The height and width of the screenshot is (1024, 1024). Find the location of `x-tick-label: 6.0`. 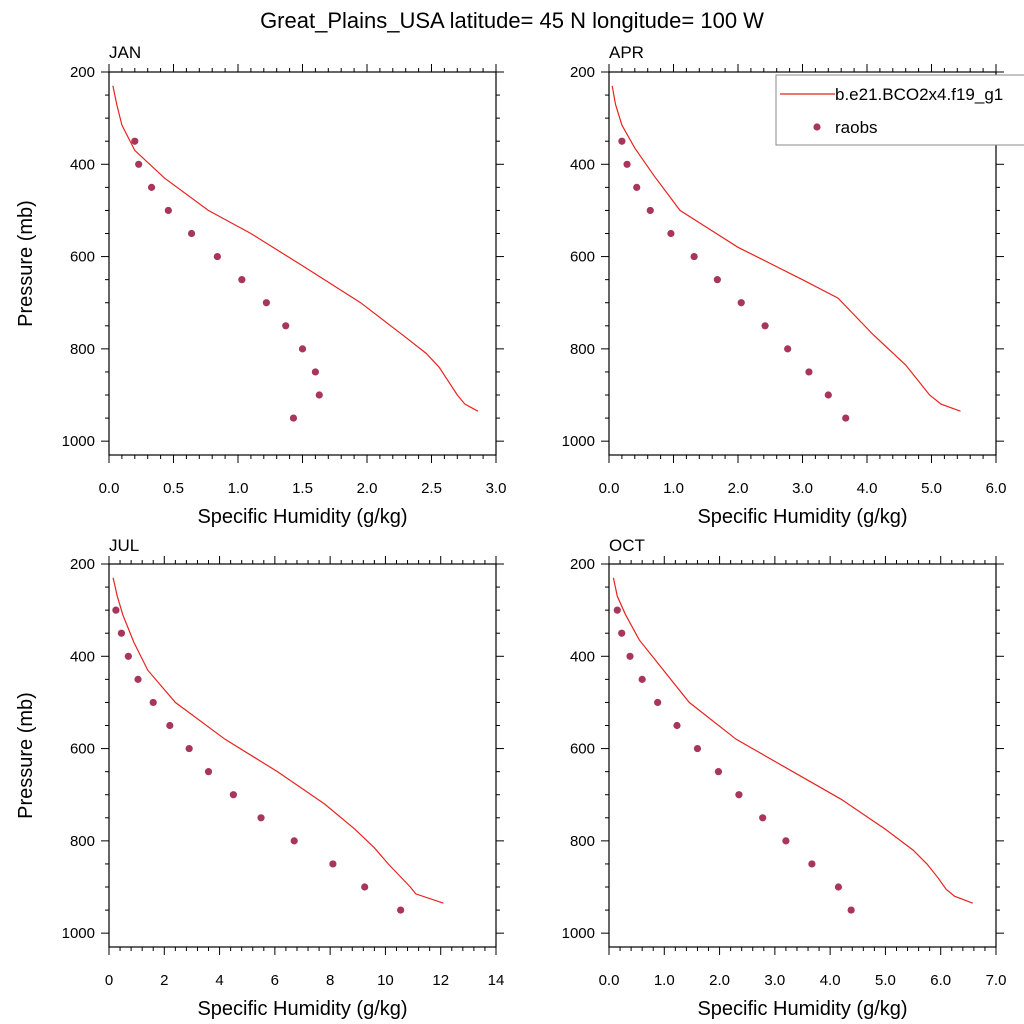

x-tick-label: 6.0 is located at coordinates (996, 488).